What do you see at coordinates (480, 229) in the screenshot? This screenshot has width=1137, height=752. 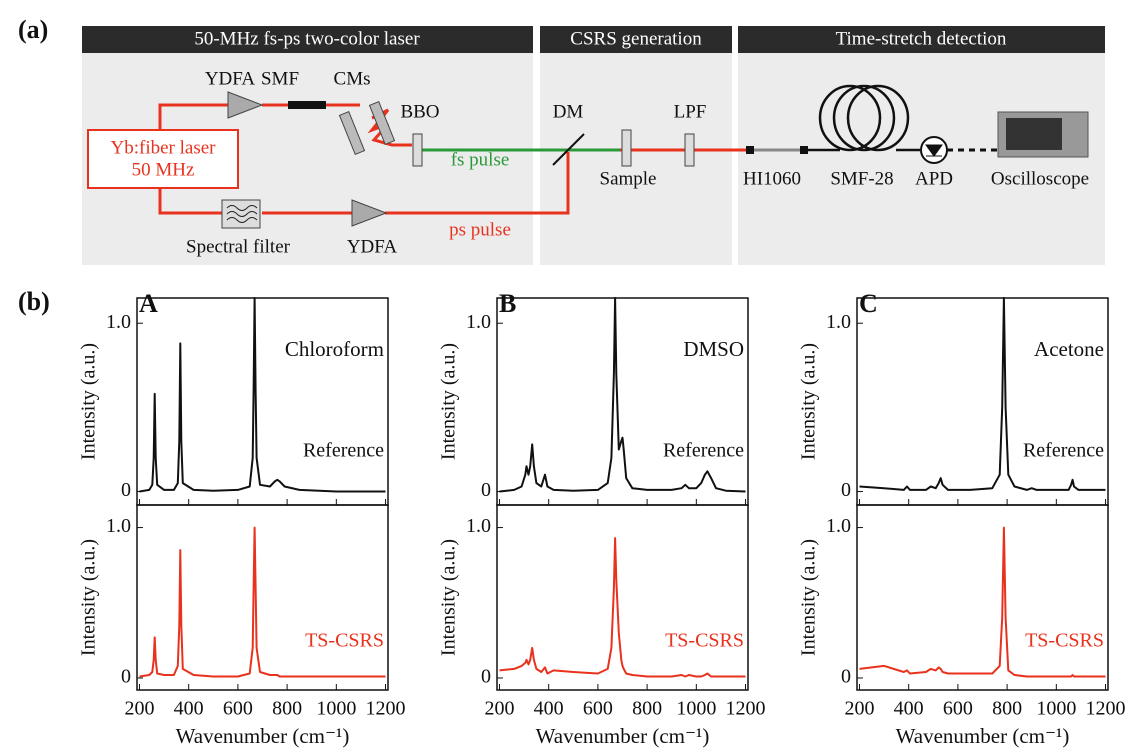 I see `beam-label: ps pulse` at bounding box center [480, 229].